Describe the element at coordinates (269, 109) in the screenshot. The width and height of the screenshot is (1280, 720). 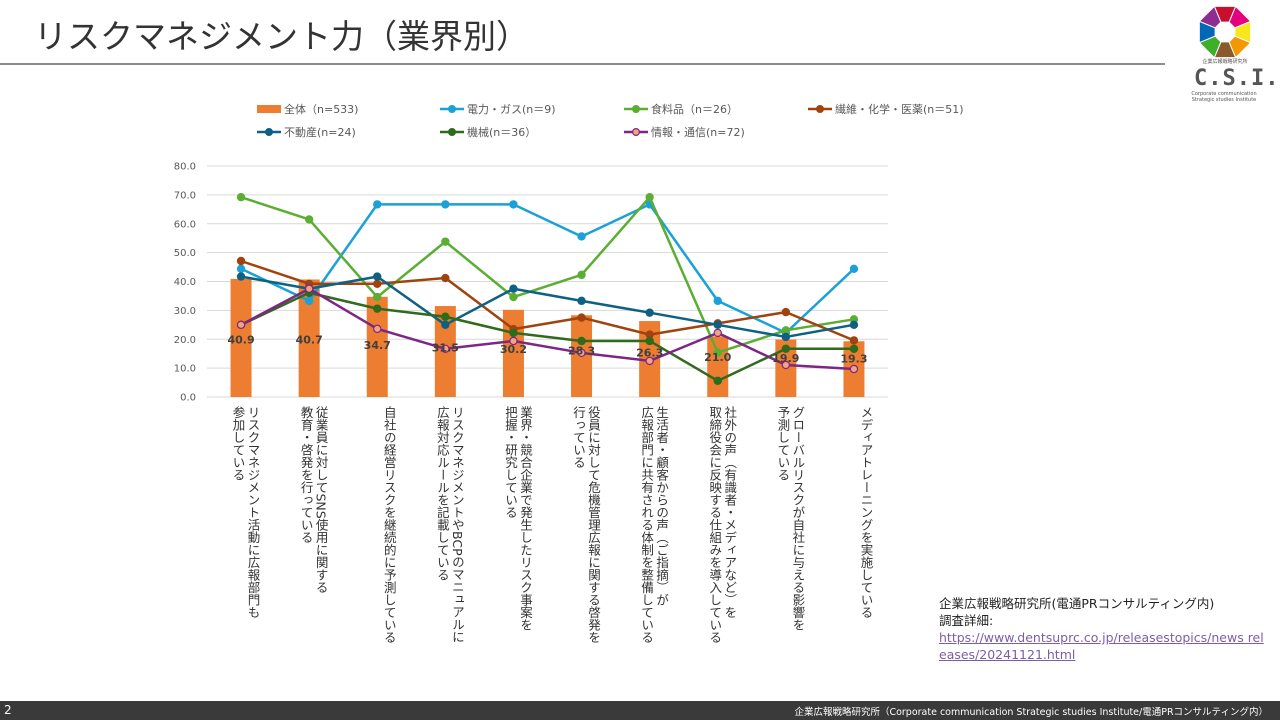
I see `legend-swatch-bar` at that location.